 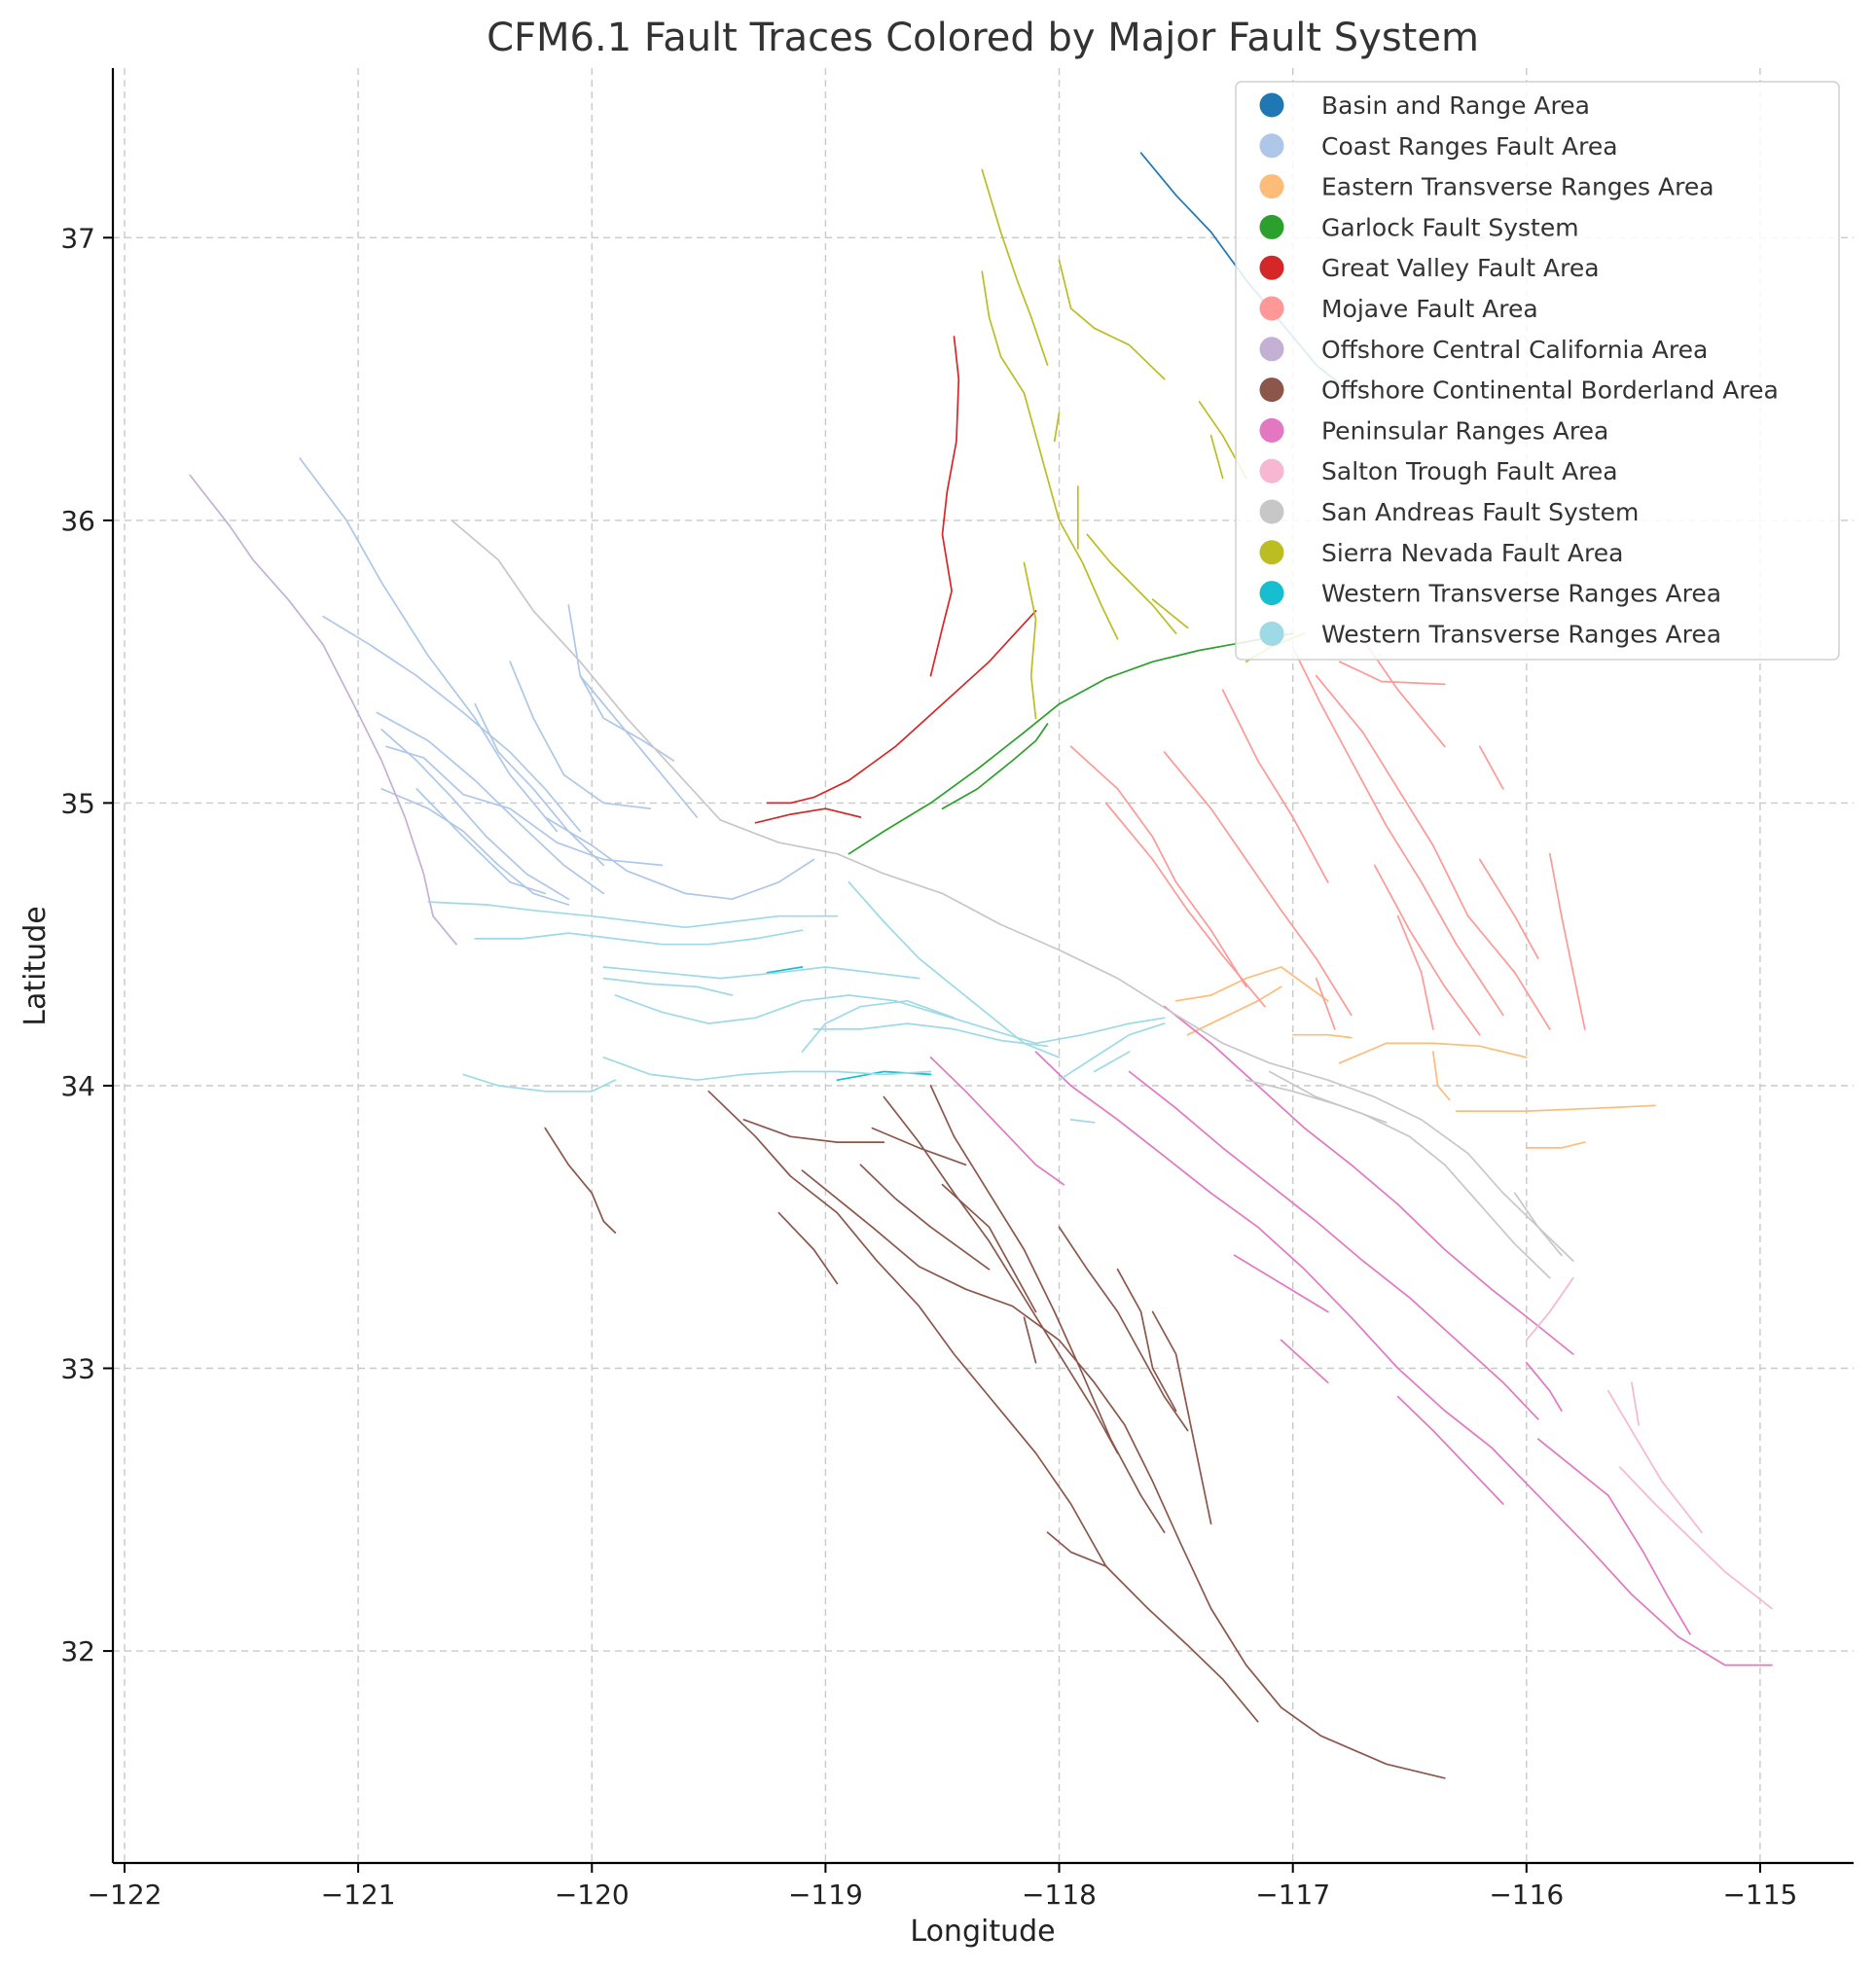 I want to click on y-tick-label: 35, so click(x=77, y=803).